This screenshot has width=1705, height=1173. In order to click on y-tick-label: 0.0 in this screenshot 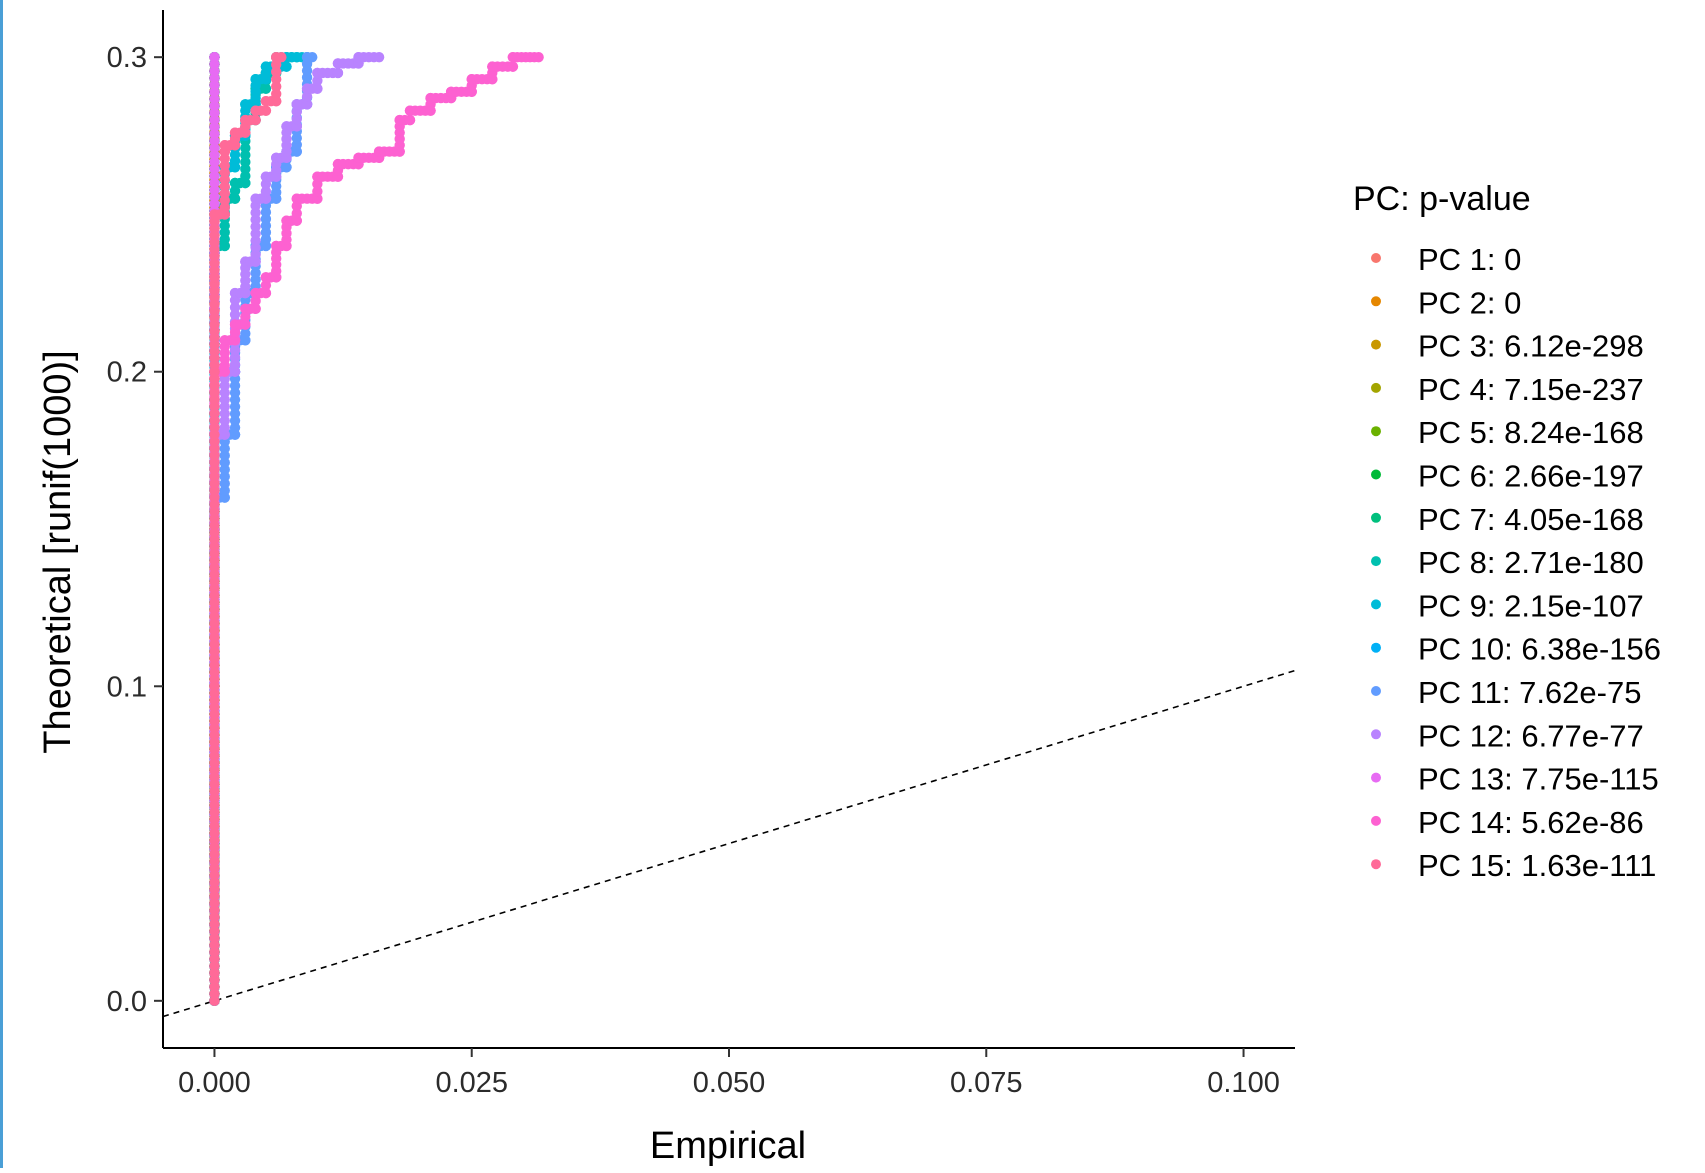, I will do `click(127, 1002)`.